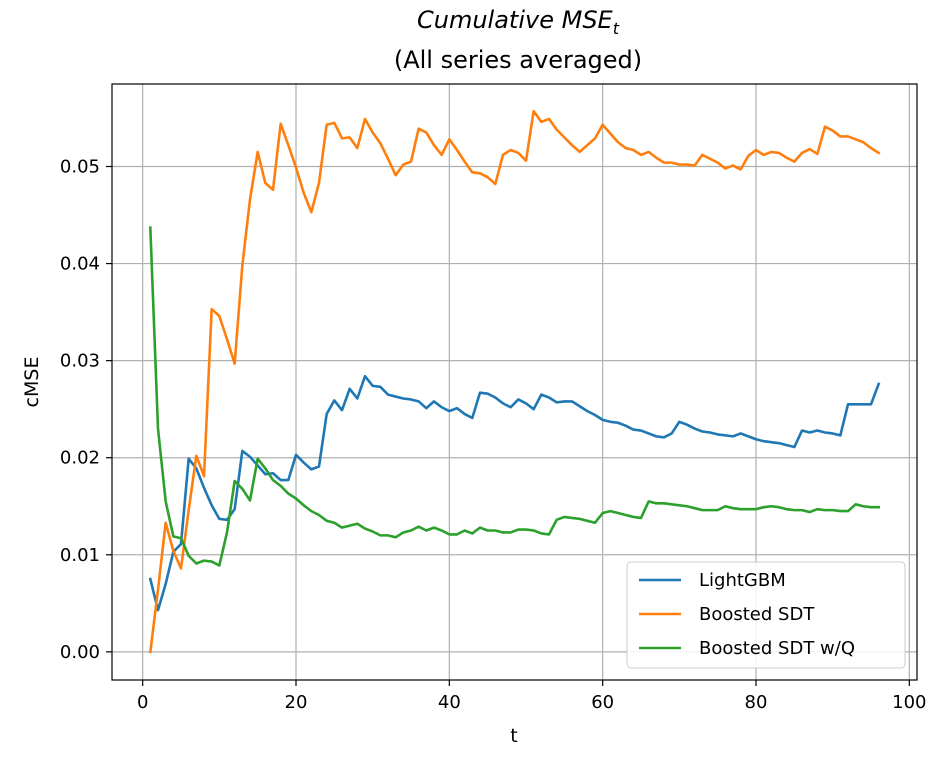  What do you see at coordinates (80, 167) in the screenshot?
I see `y-tick-label: 0.05` at bounding box center [80, 167].